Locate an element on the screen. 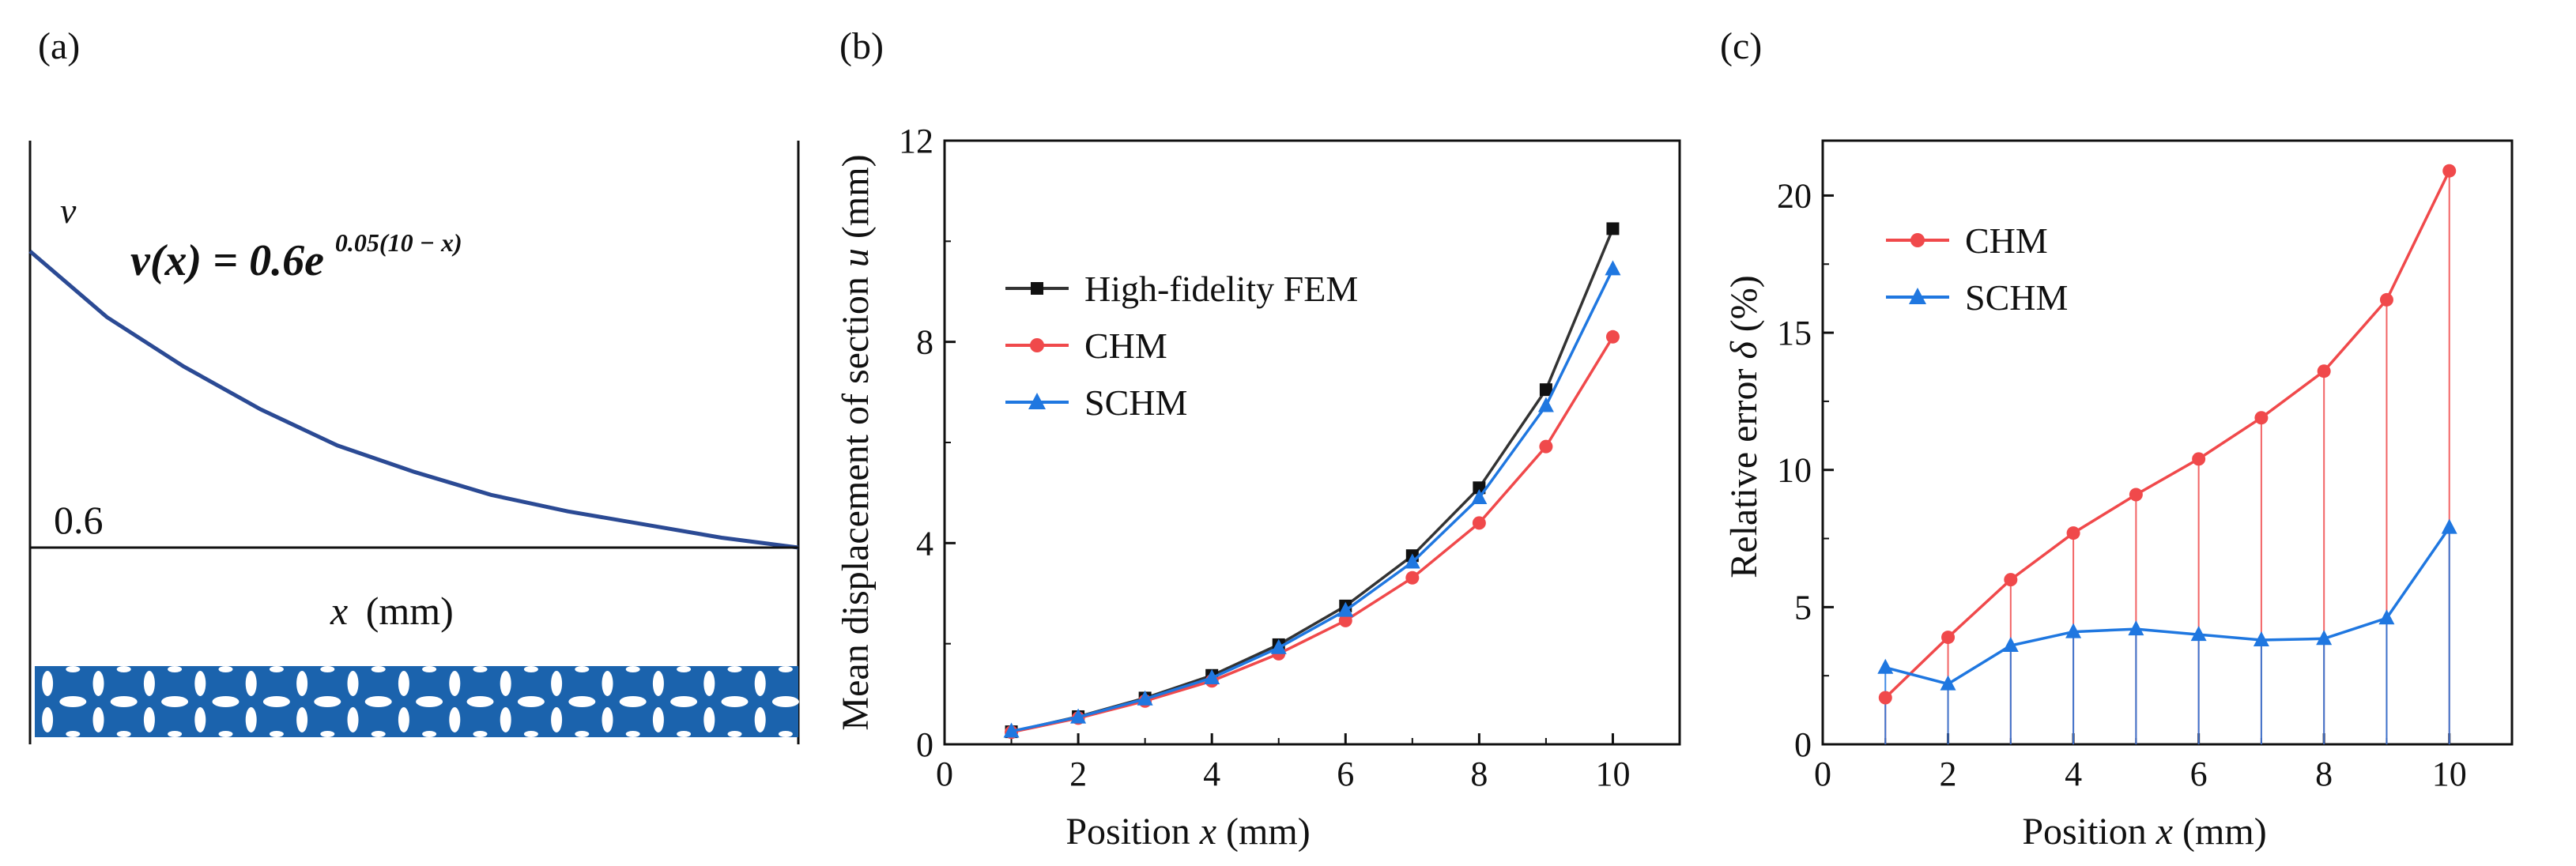  y-tick-label: 12 is located at coordinates (916, 141).